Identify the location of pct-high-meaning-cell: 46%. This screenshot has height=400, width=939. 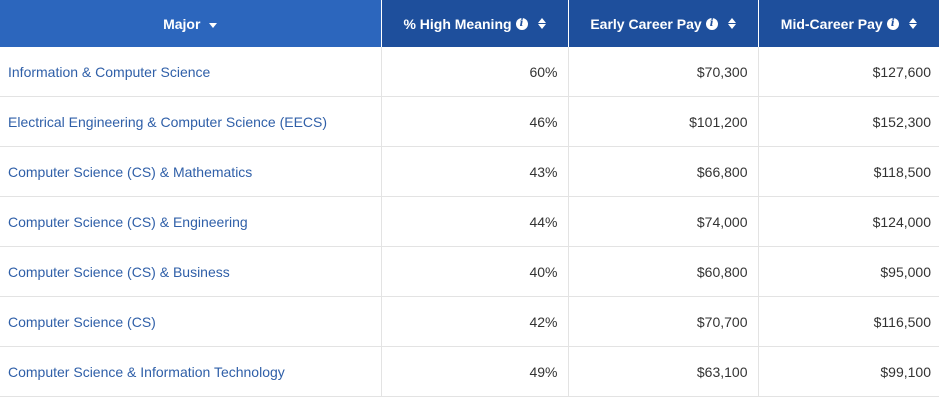
(475, 121).